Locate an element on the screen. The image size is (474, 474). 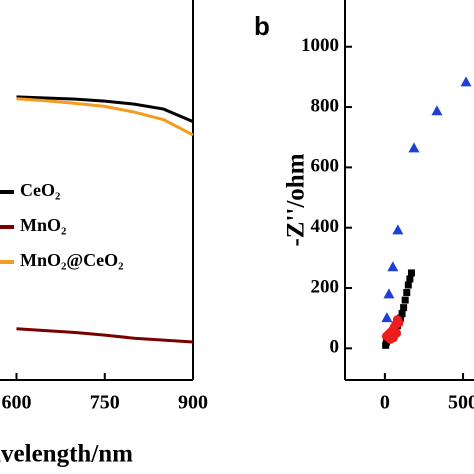
x-axis-label: Wavelength/nm is located at coordinates (66, 454).